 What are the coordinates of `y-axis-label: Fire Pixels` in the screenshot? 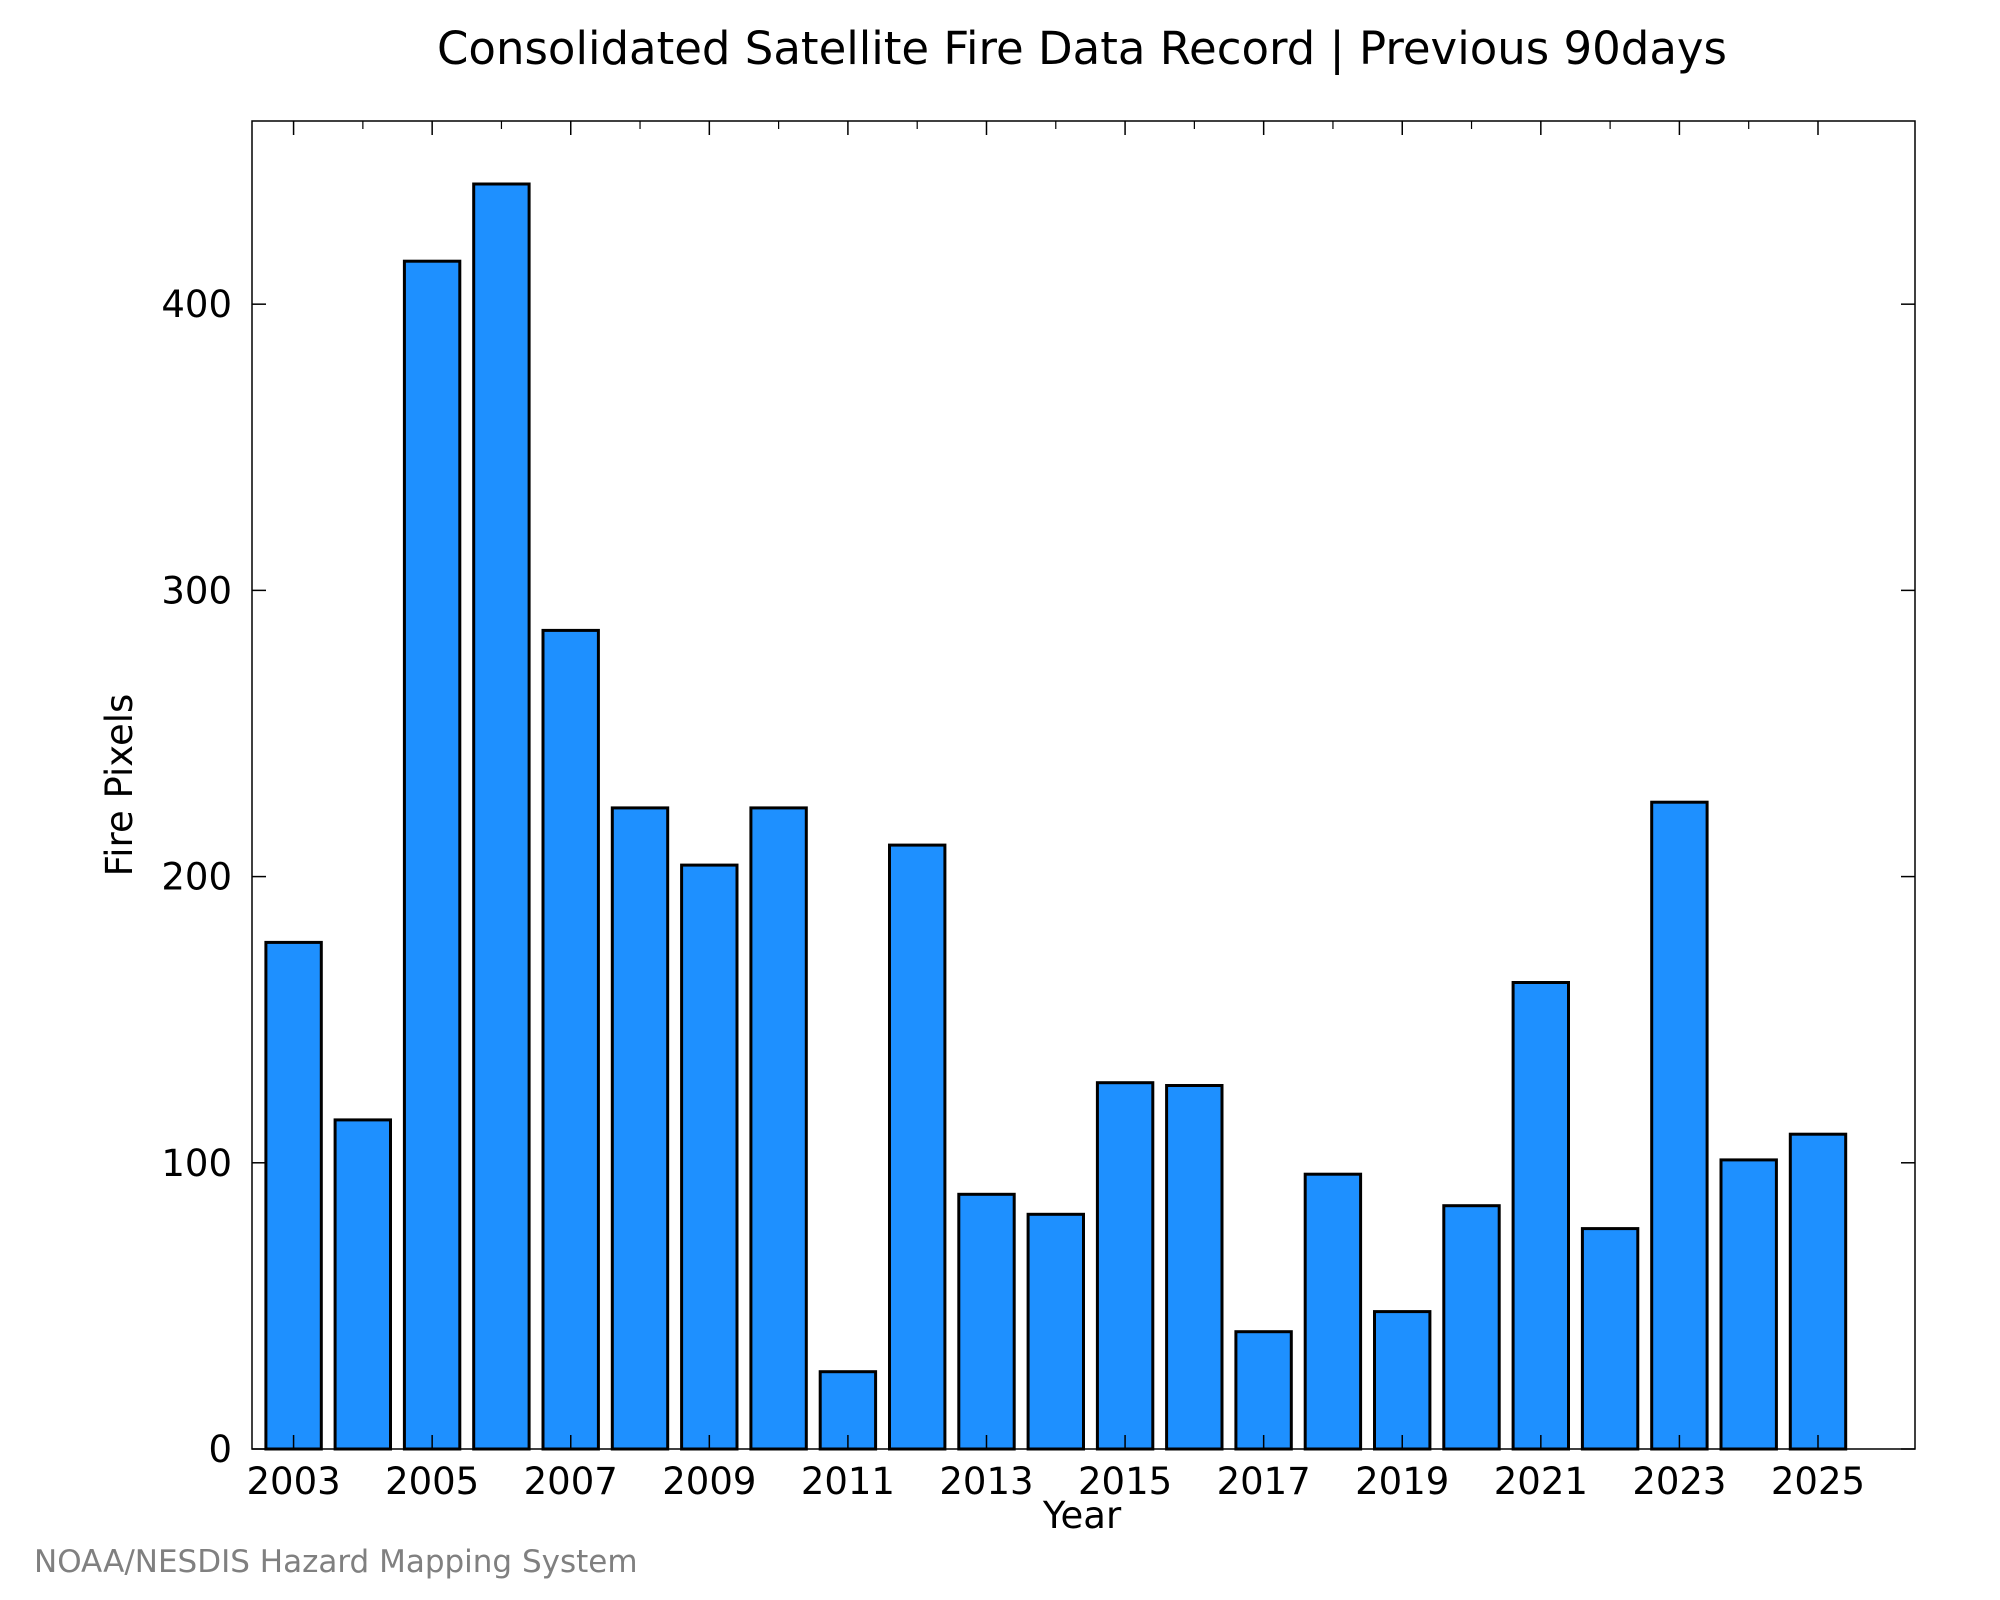 It's located at (119, 785).